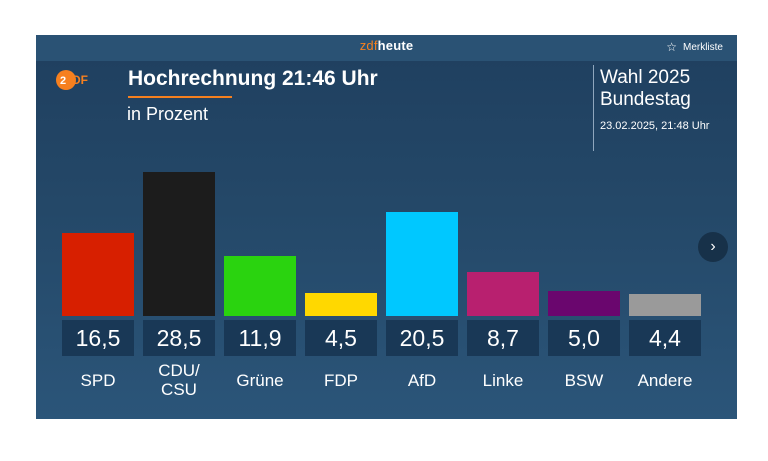 This screenshot has width=768, height=461. What do you see at coordinates (503, 380) in the screenshot?
I see `party-label-5: Linke` at bounding box center [503, 380].